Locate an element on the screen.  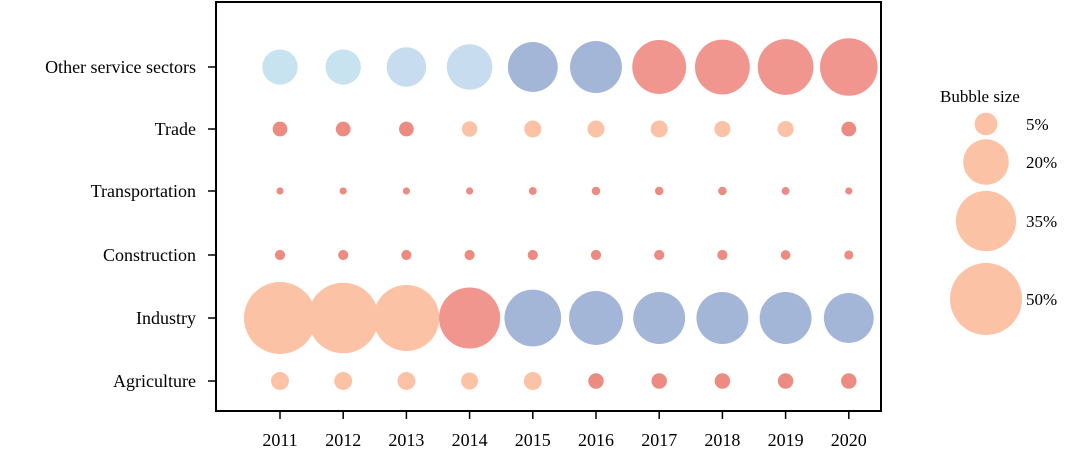
legend-title: Bubble size is located at coordinates (980, 96).